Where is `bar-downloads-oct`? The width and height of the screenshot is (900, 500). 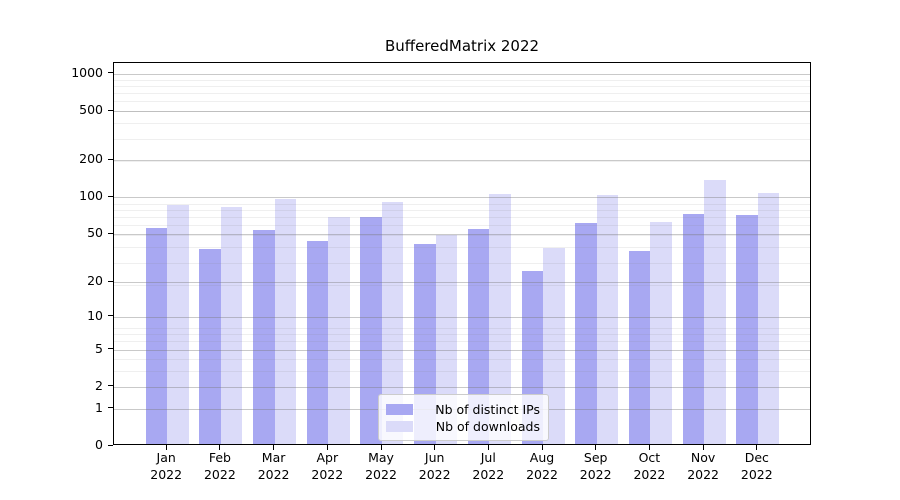 bar-downloads-oct is located at coordinates (661, 332).